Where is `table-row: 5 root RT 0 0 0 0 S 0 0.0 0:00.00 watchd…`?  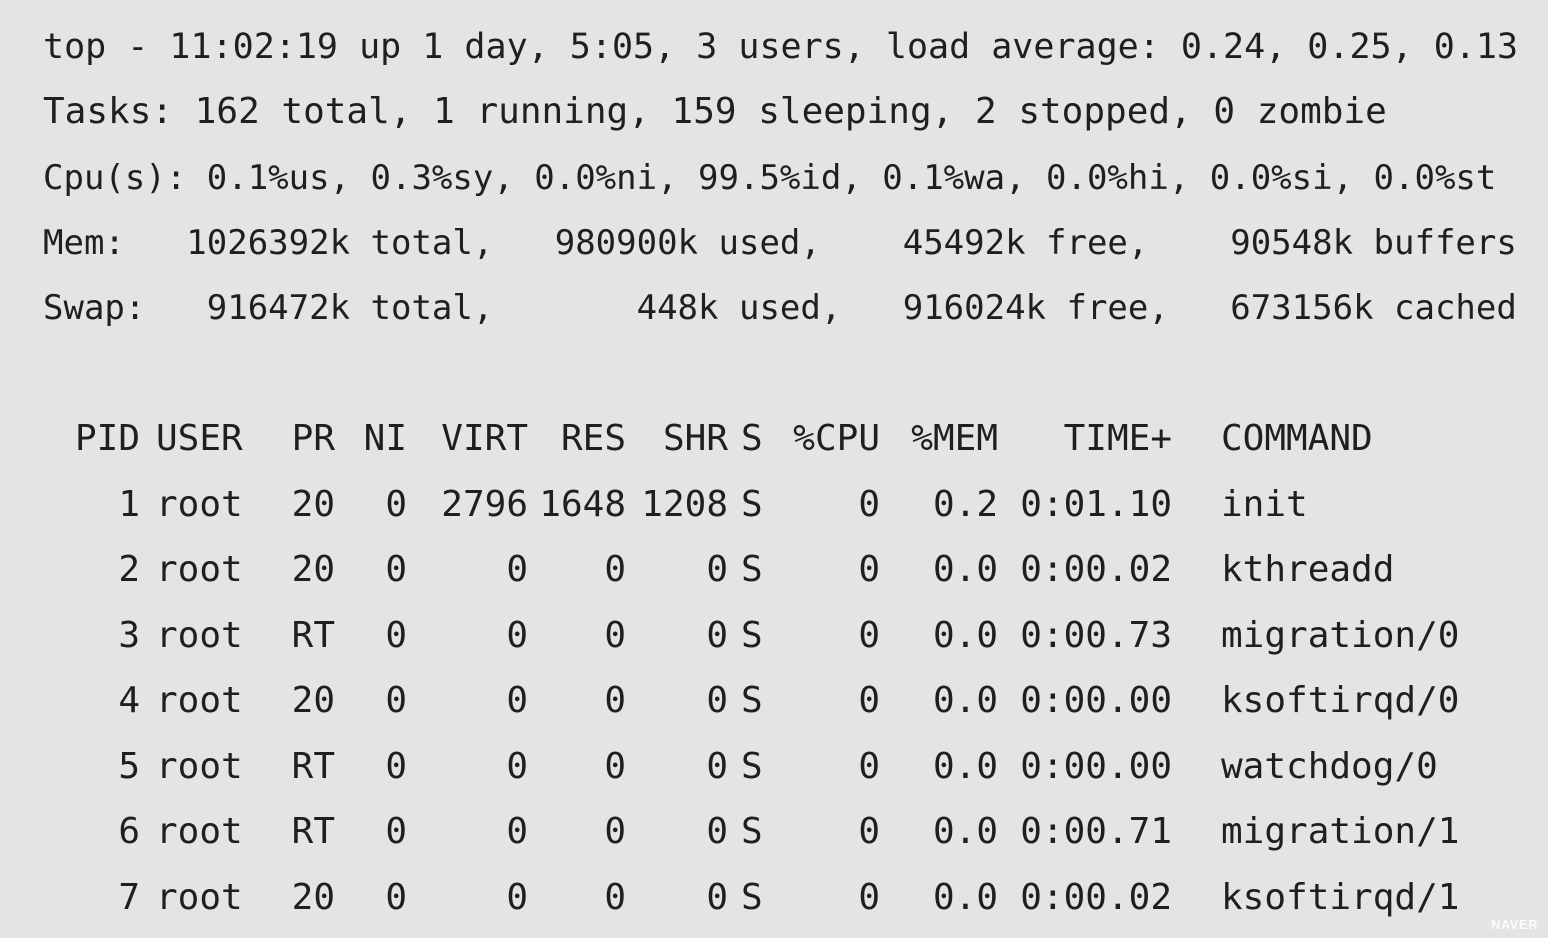 table-row: 5 root RT 0 0 0 0 S 0 0.0 0:00.00 watchd… is located at coordinates (774, 775).